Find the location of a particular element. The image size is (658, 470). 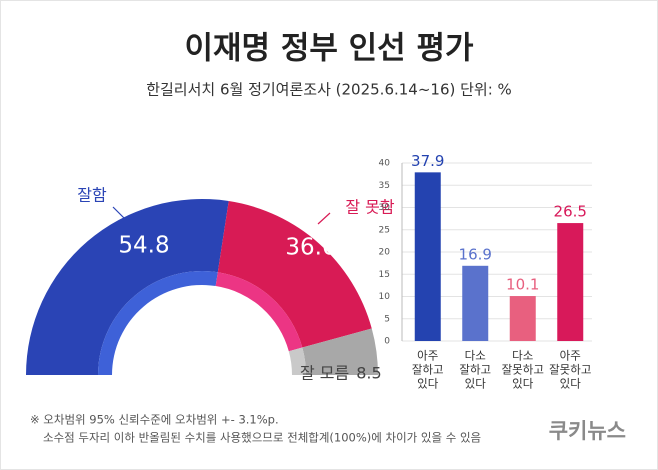

value-label: 54.8 is located at coordinates (143, 246).